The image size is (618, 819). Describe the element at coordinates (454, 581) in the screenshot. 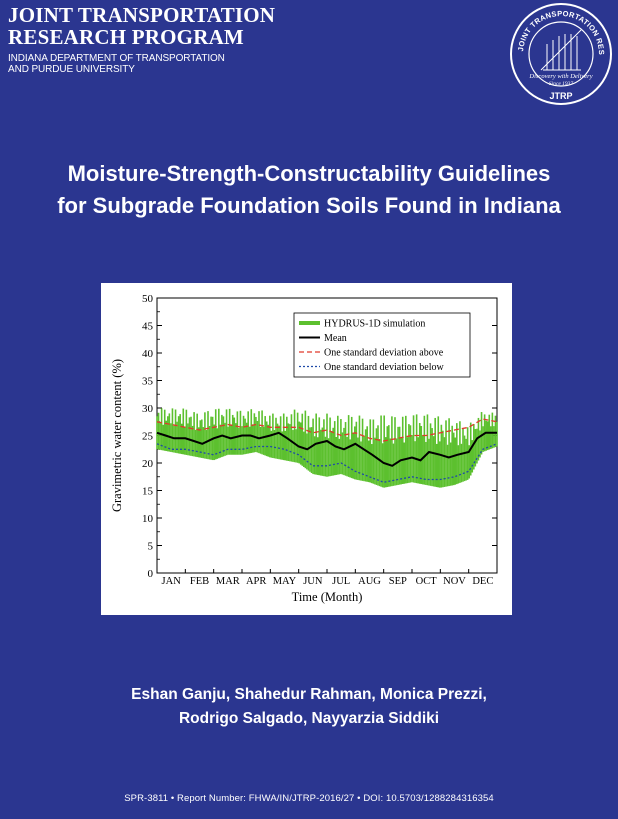

I see `x-tick-label: NOV` at that location.